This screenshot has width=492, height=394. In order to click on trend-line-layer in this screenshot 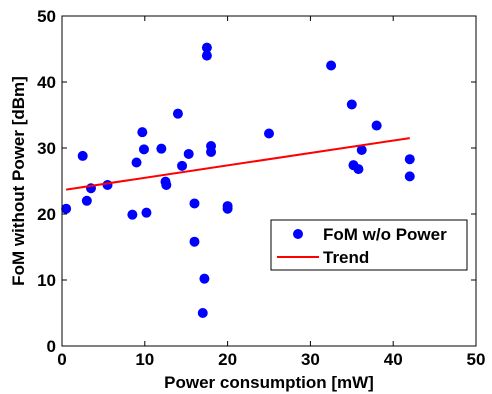, I will do `click(237, 164)`.